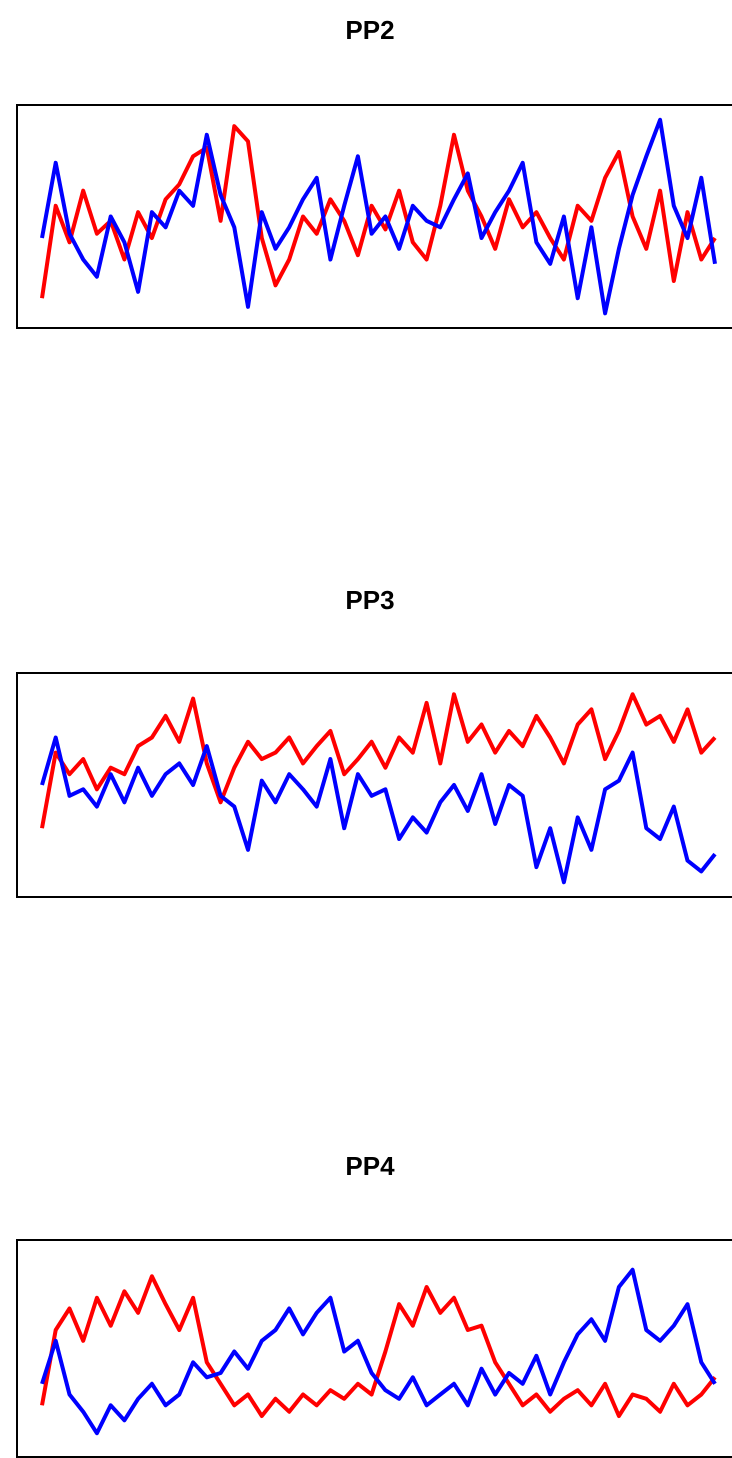 This screenshot has width=732, height=1458. I want to click on chart-title: PP3, so click(369, 600).